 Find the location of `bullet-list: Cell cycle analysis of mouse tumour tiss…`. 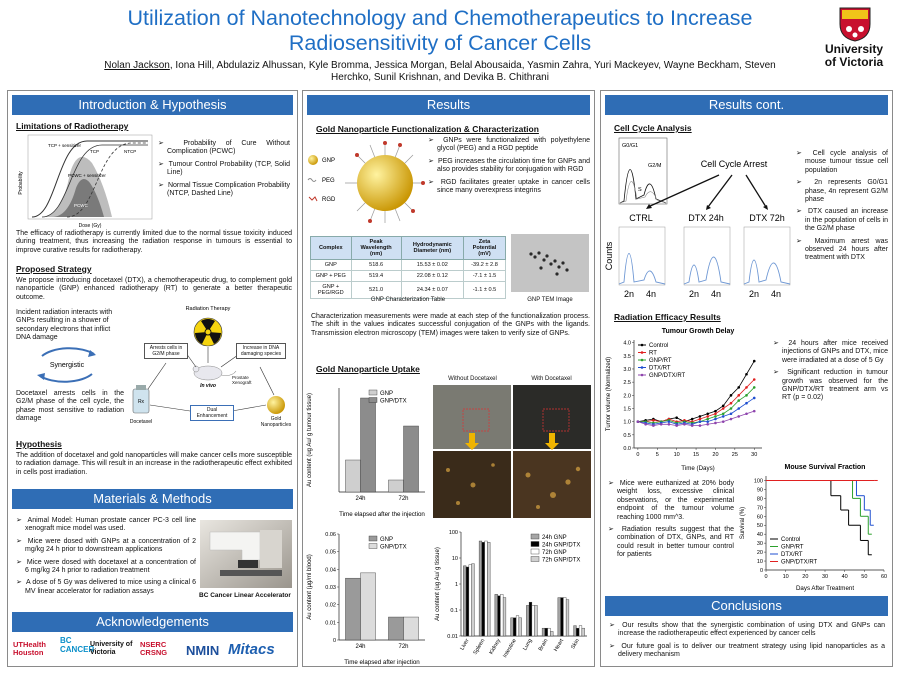

bullet-list: Cell cycle analysis of mouse tumour tiss… is located at coordinates (842, 208).